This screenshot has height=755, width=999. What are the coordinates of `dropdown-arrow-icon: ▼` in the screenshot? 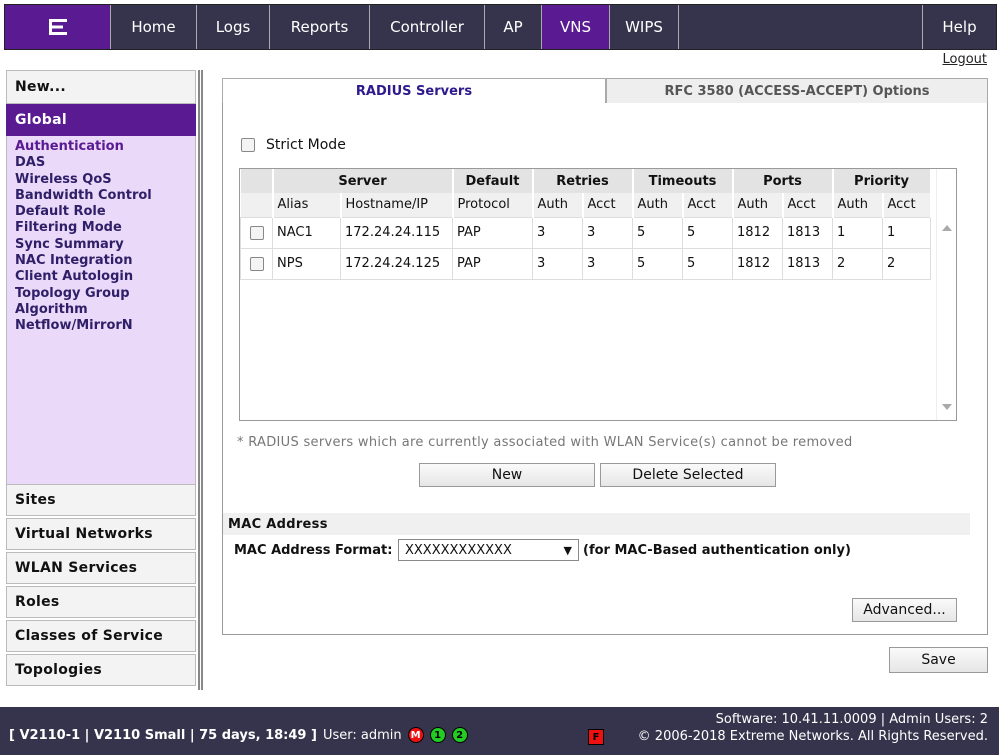 It's located at (567, 550).